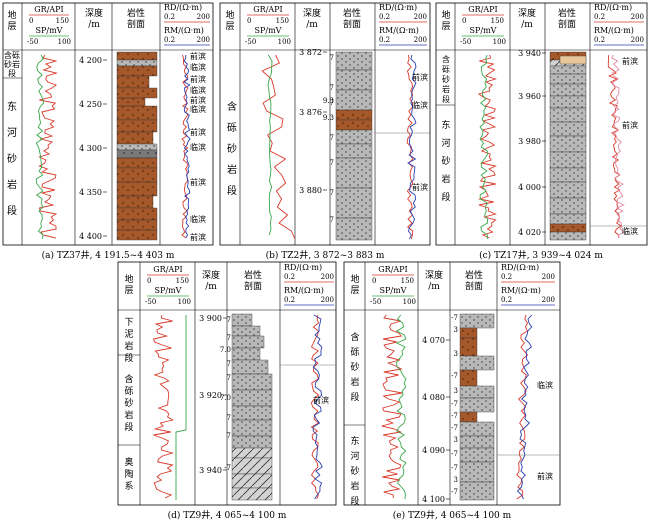 This screenshot has width=650, height=521. Describe the element at coordinates (374, 281) in the screenshot. I see `gr-scale-min: 0` at that location.